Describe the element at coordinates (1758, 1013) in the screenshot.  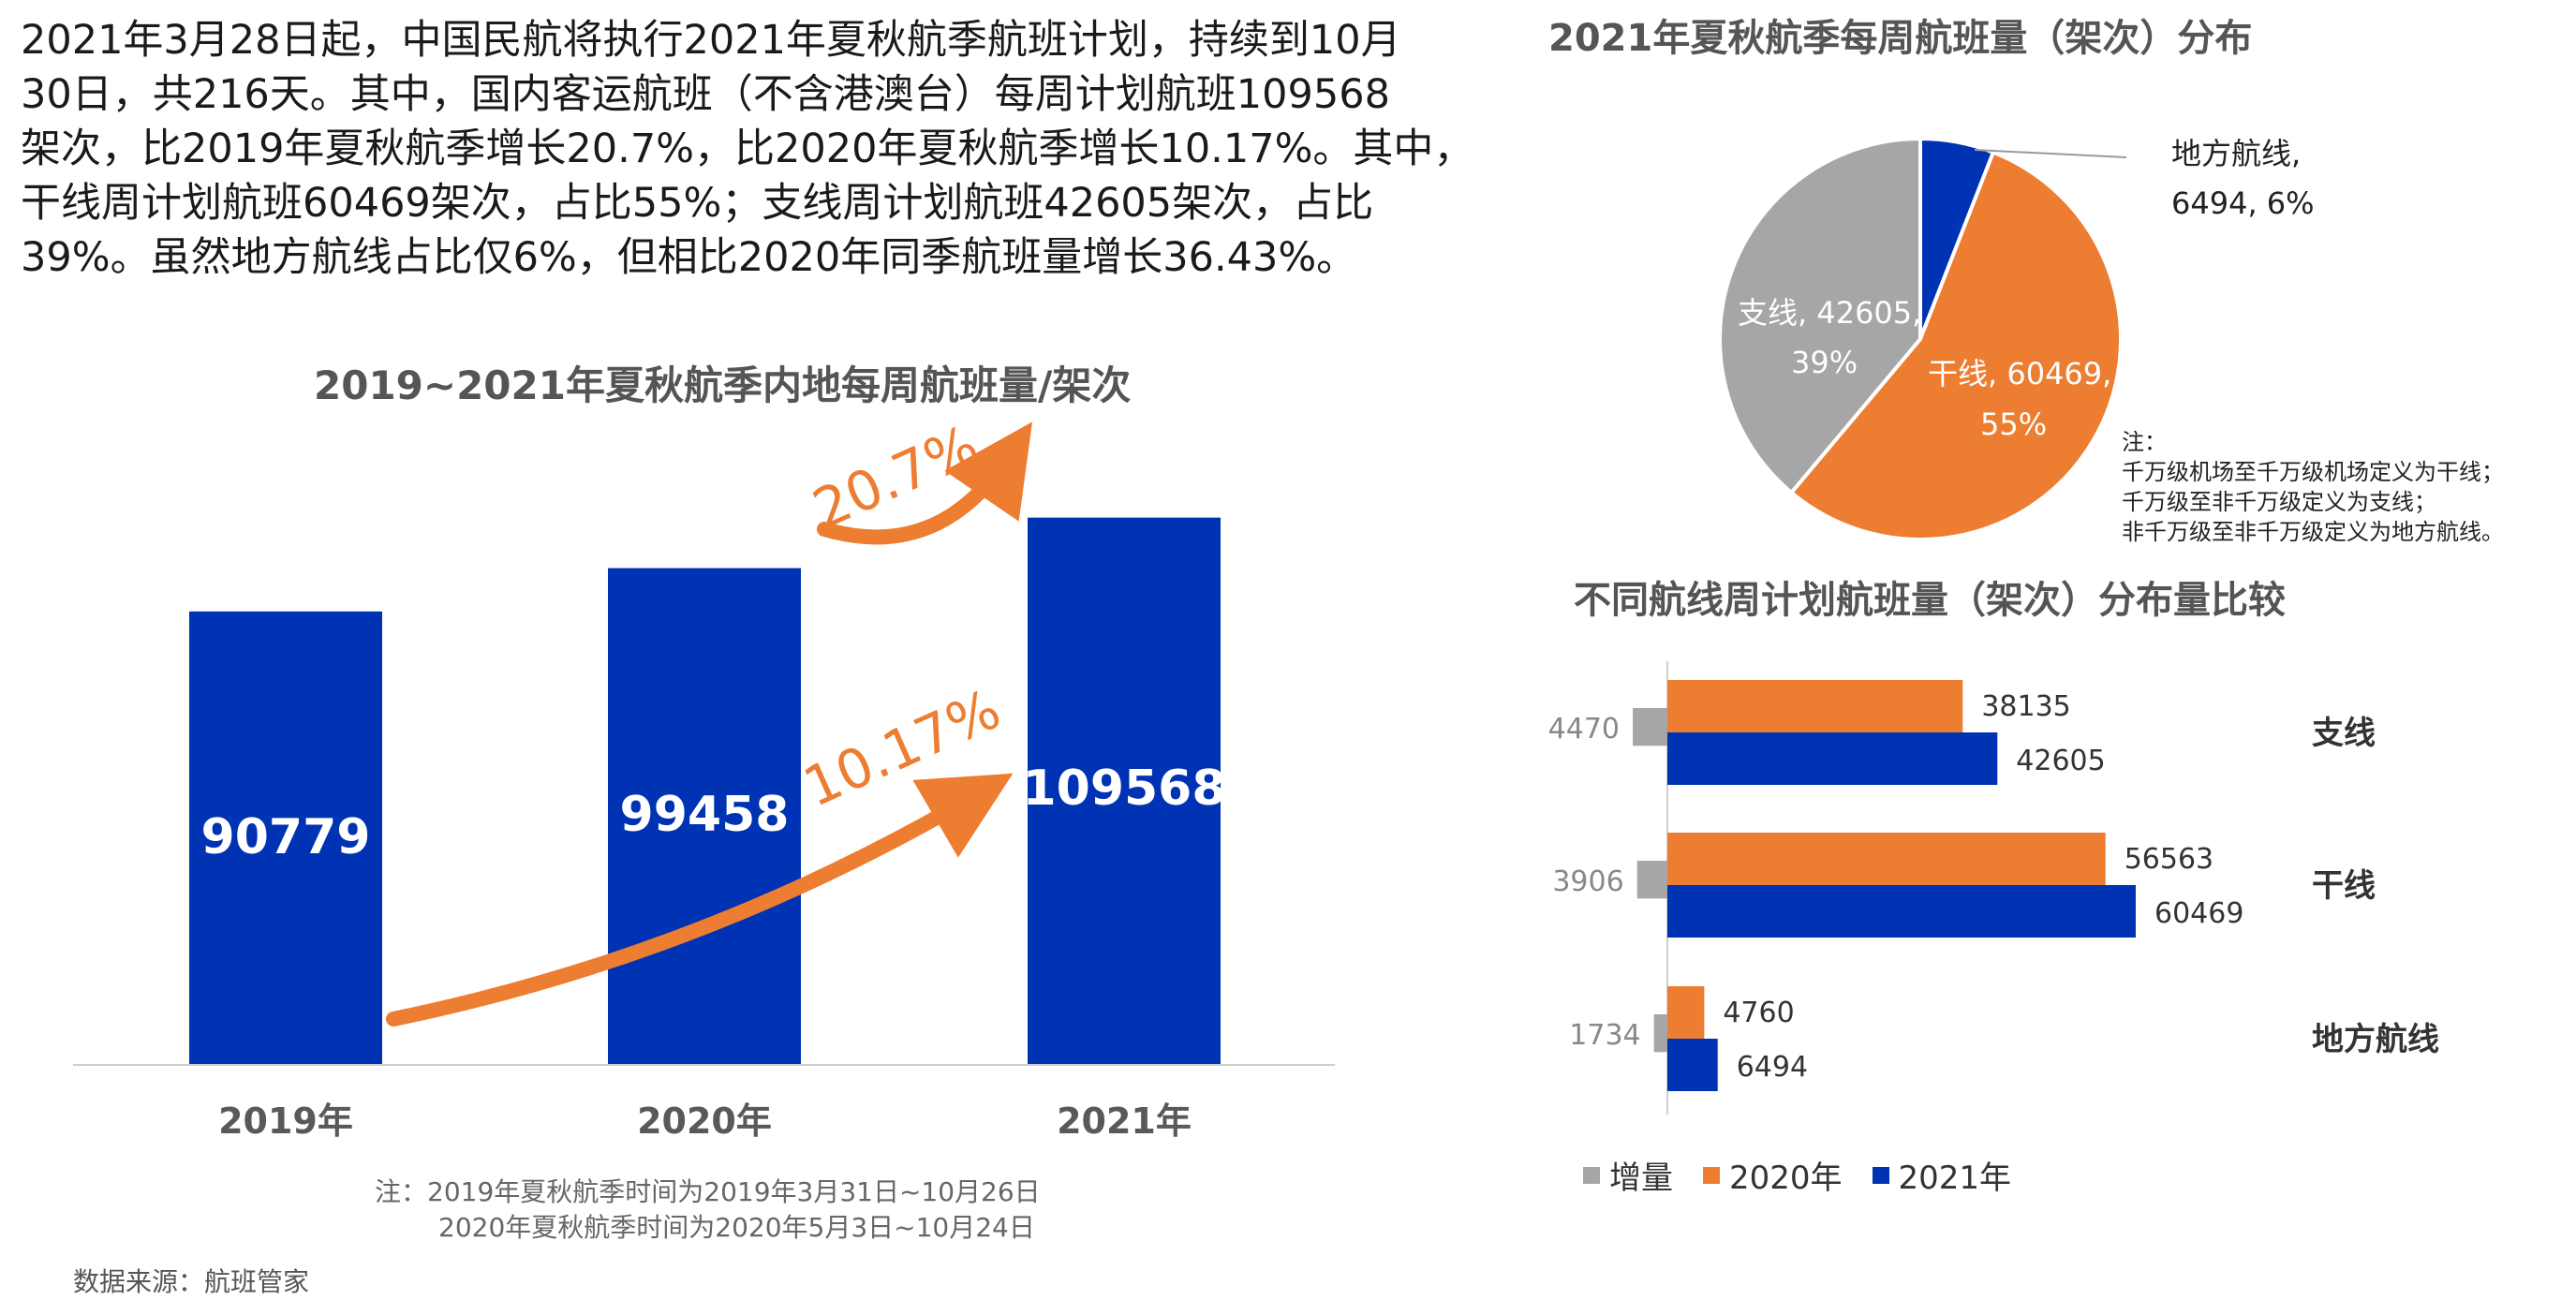
I see `hbar-2020-label: 4760` at that location.